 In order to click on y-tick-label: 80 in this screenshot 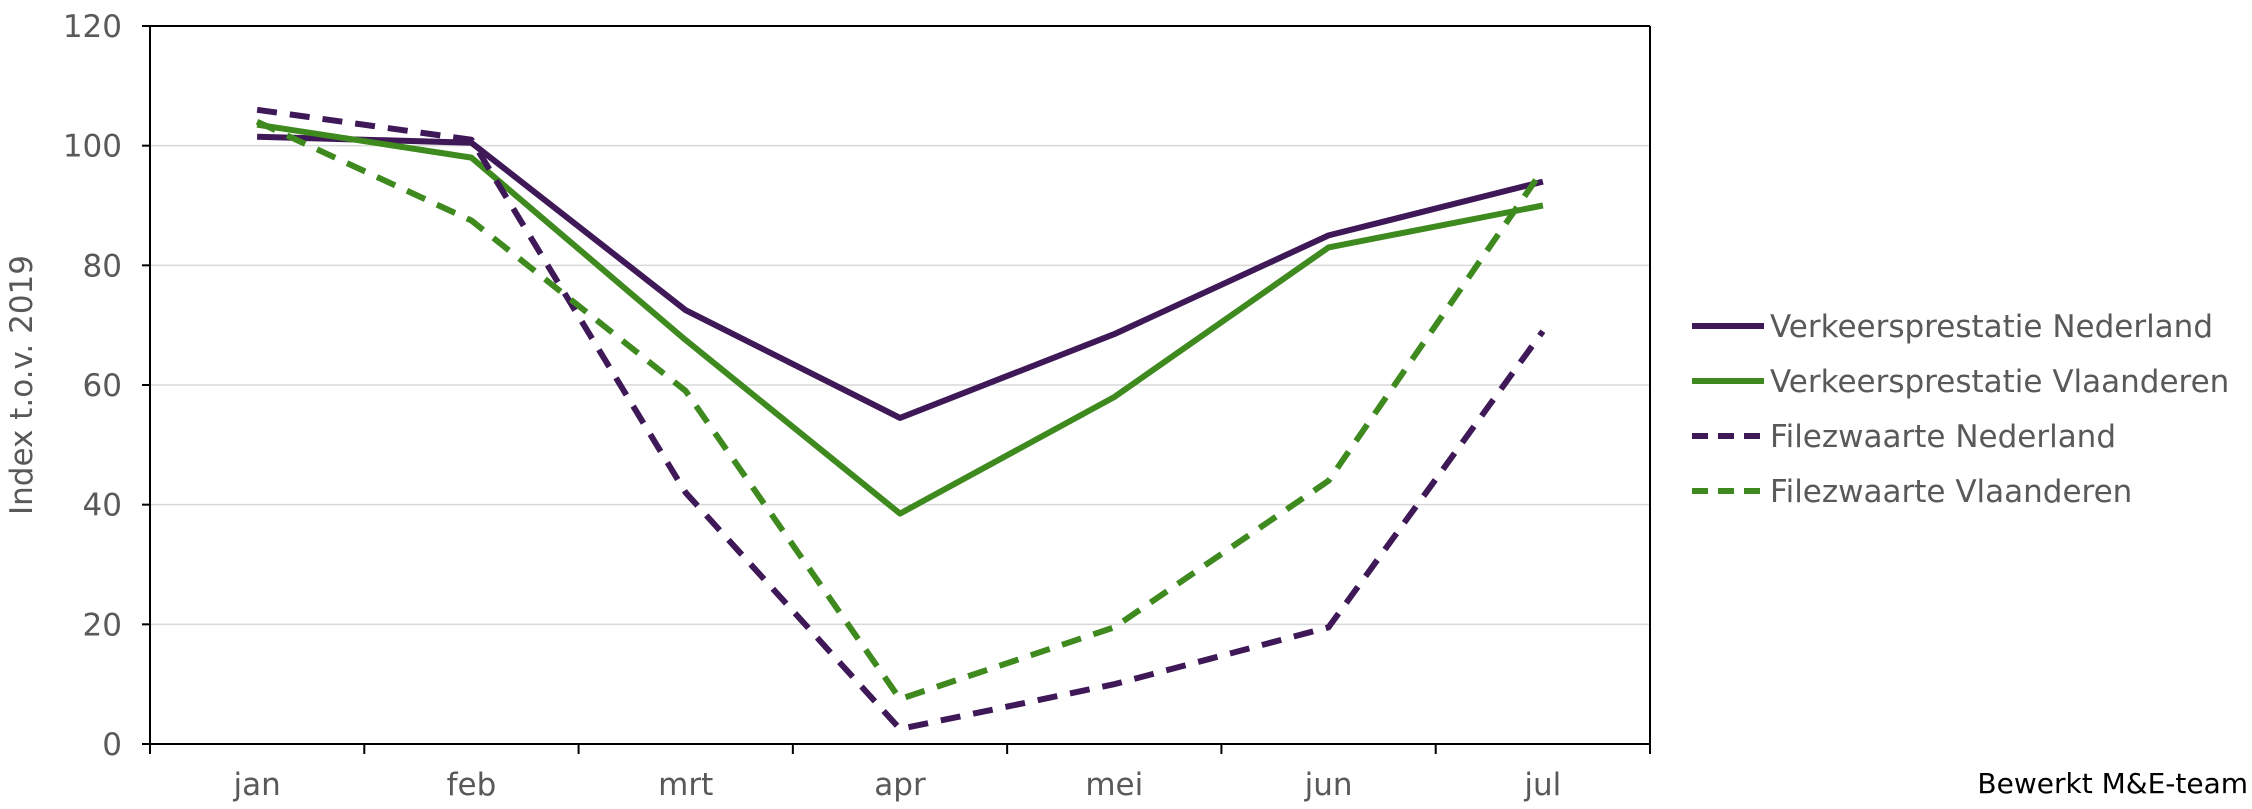, I will do `click(102, 266)`.